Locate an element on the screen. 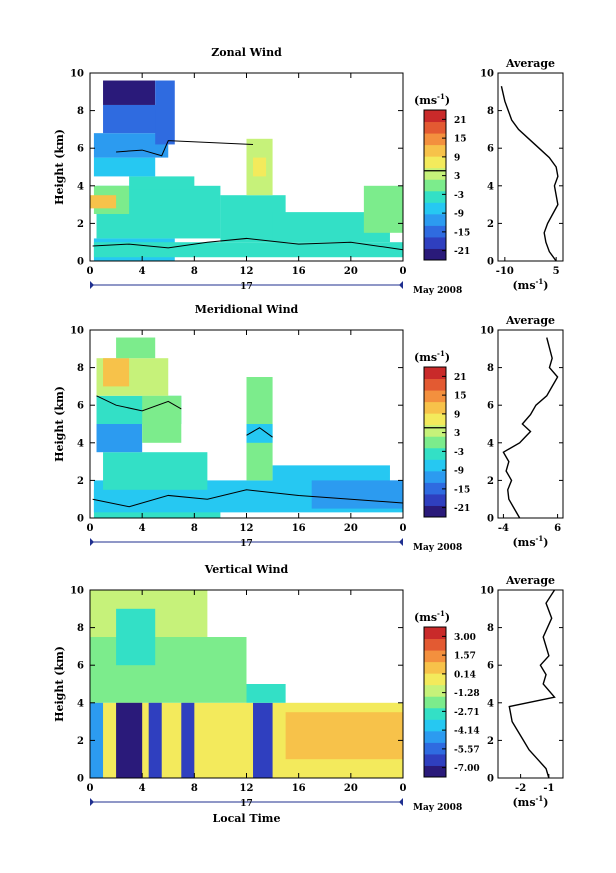  colorbar-tick-label: -1.28 is located at coordinates (467, 694).